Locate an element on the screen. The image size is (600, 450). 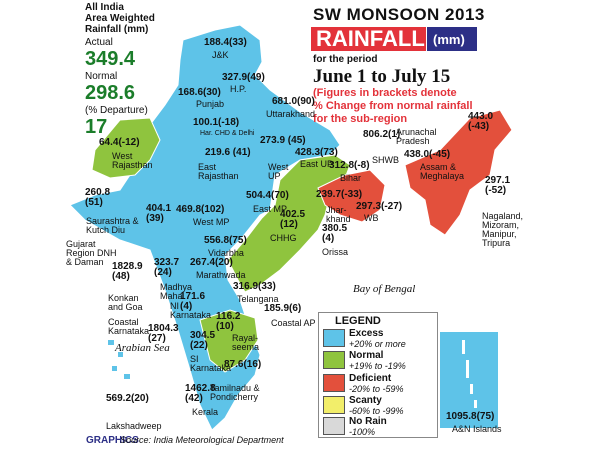
legend-item-name: Excess is located at coordinates (366, 333).